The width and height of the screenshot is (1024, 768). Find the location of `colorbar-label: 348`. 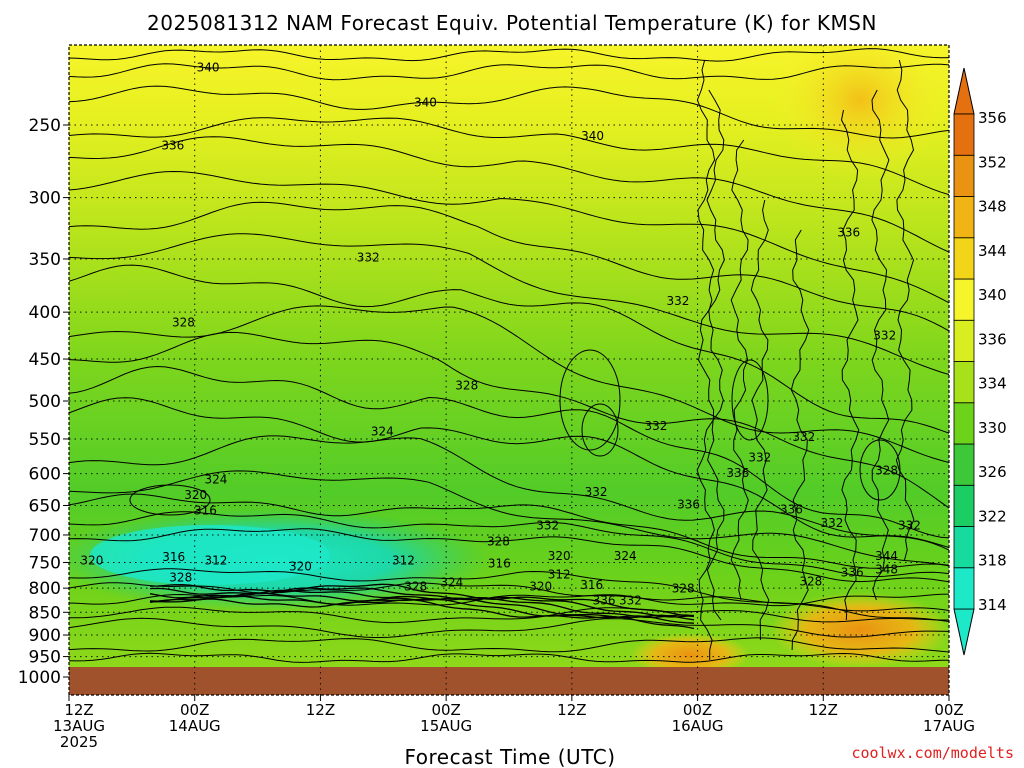

colorbar-label: 348 is located at coordinates (992, 207).